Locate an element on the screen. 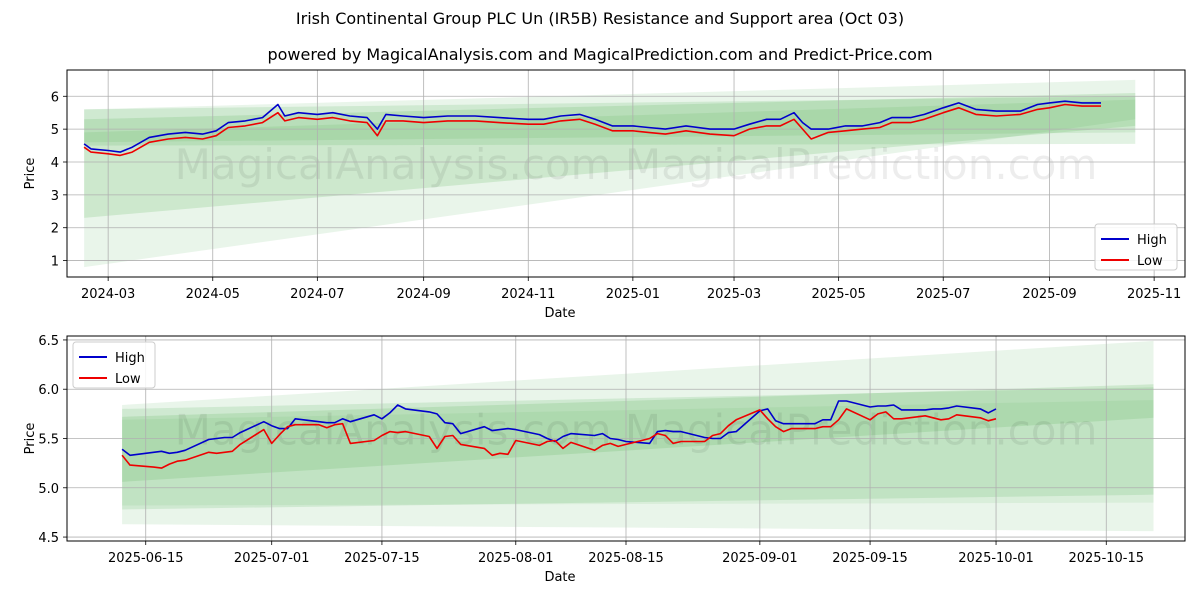 Image resolution: width=1200 pixels, height=600 pixels. x-tick-label: 2024-09 is located at coordinates (423, 294).